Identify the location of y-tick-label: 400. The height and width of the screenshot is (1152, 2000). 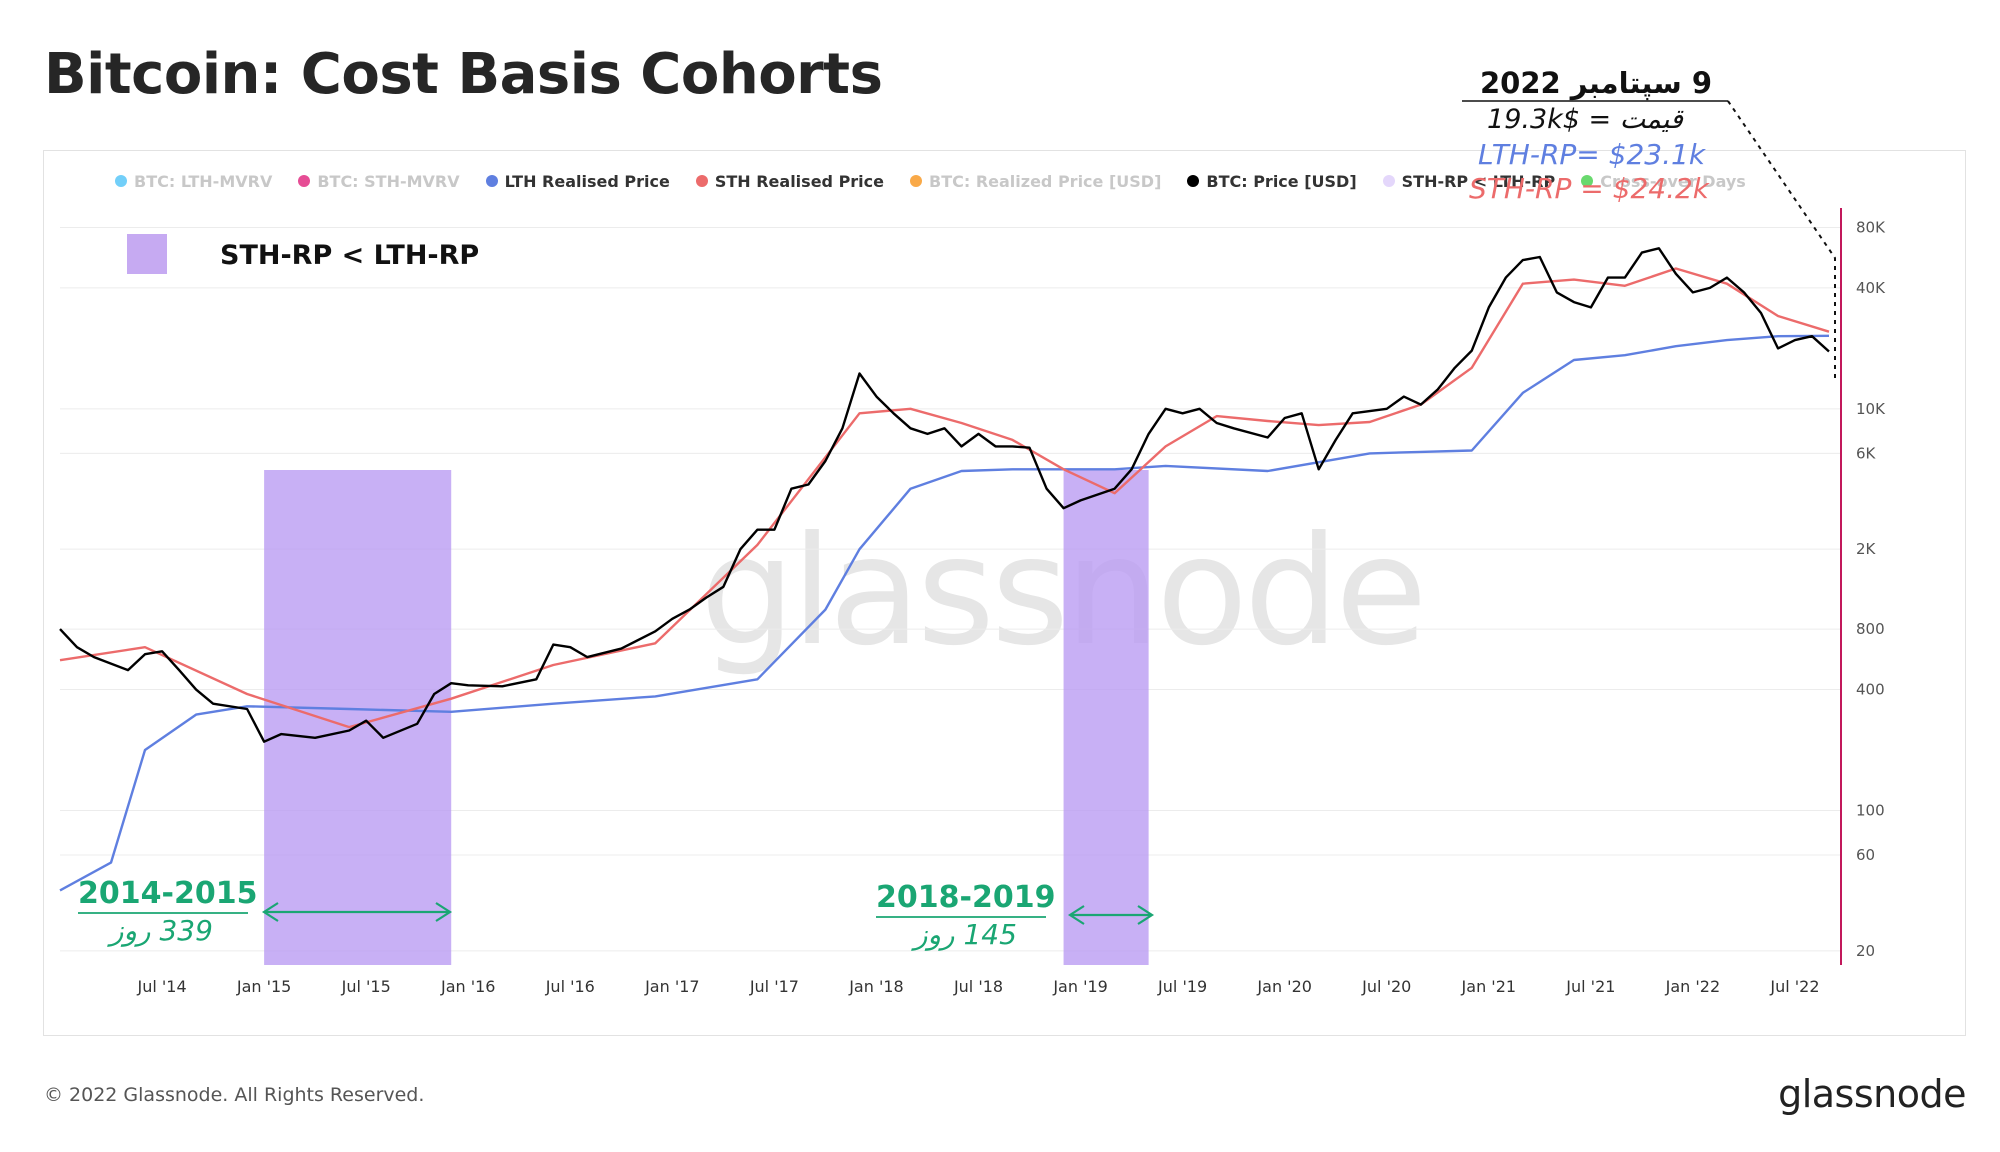
(1870, 690).